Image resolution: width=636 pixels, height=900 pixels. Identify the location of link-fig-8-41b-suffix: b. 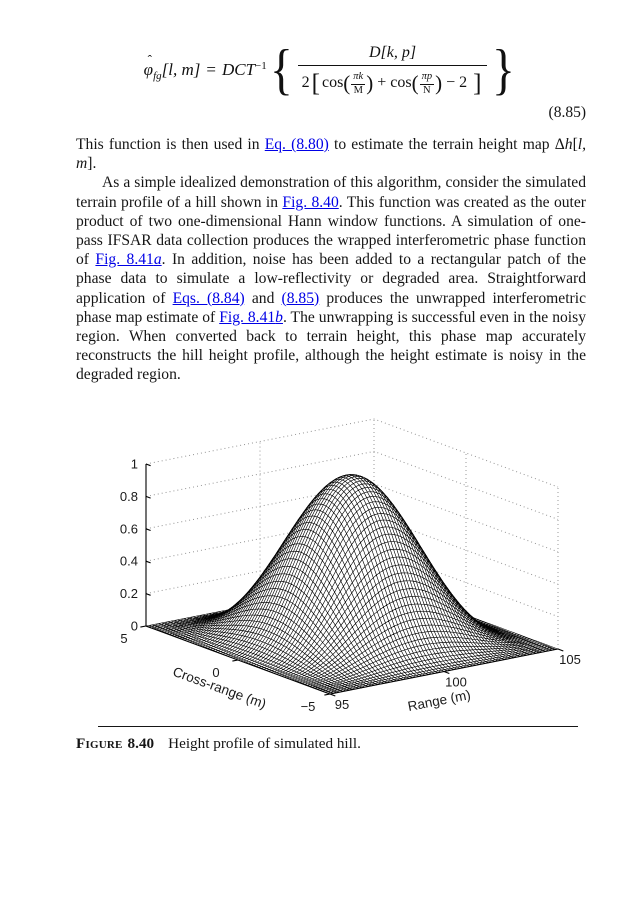
(279, 317).